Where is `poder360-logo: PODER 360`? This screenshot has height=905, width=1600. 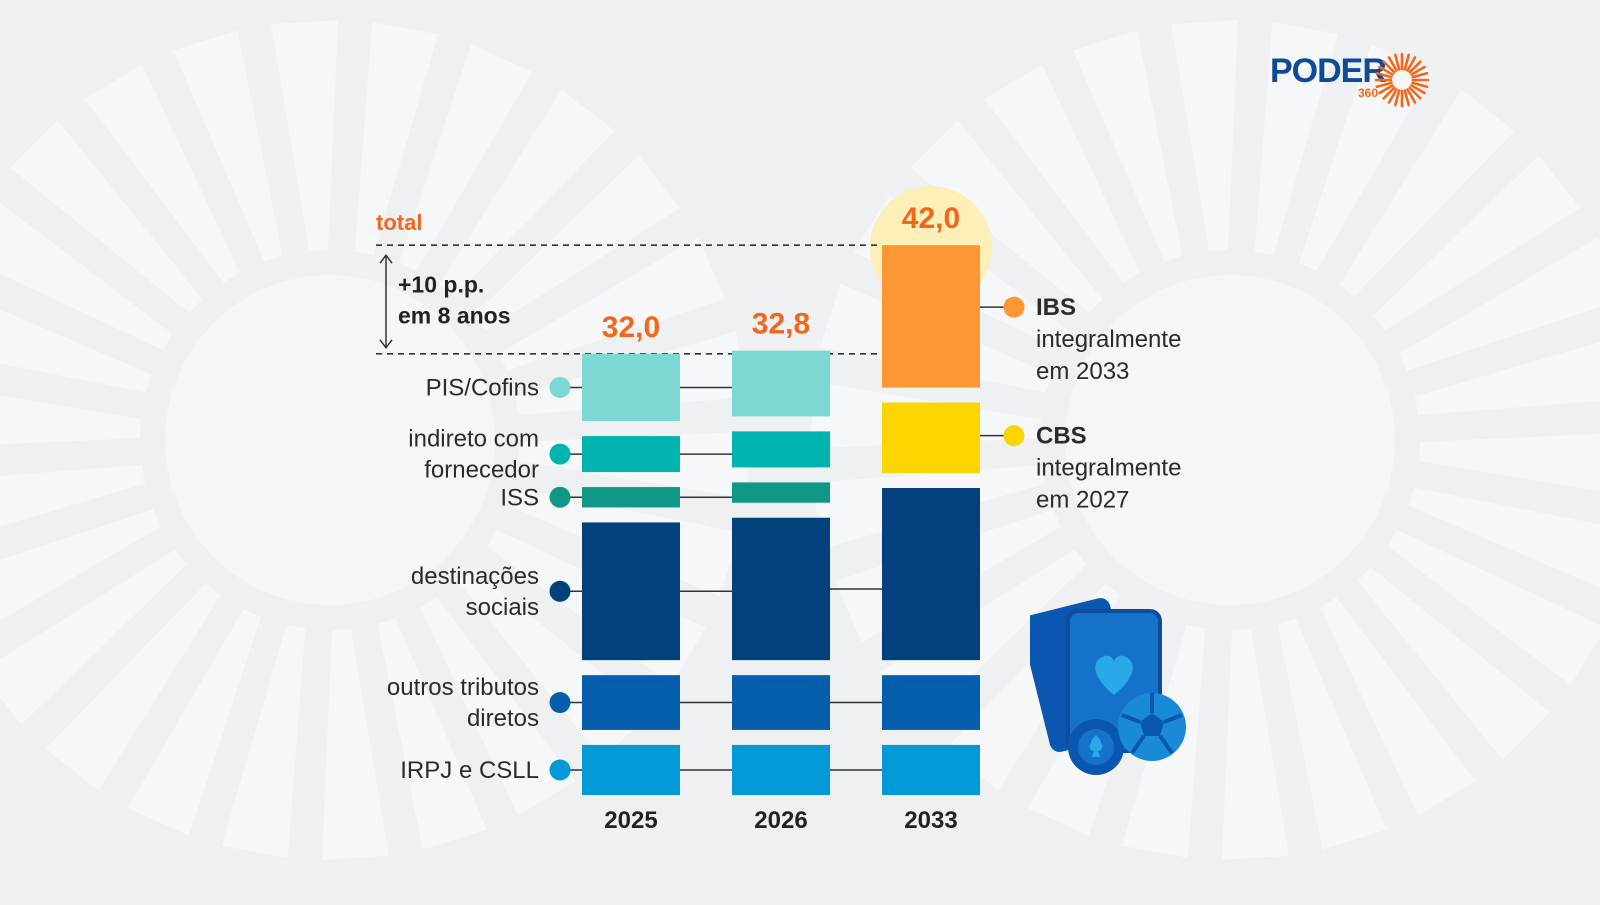 poder360-logo: PODER 360 is located at coordinates (1355, 82).